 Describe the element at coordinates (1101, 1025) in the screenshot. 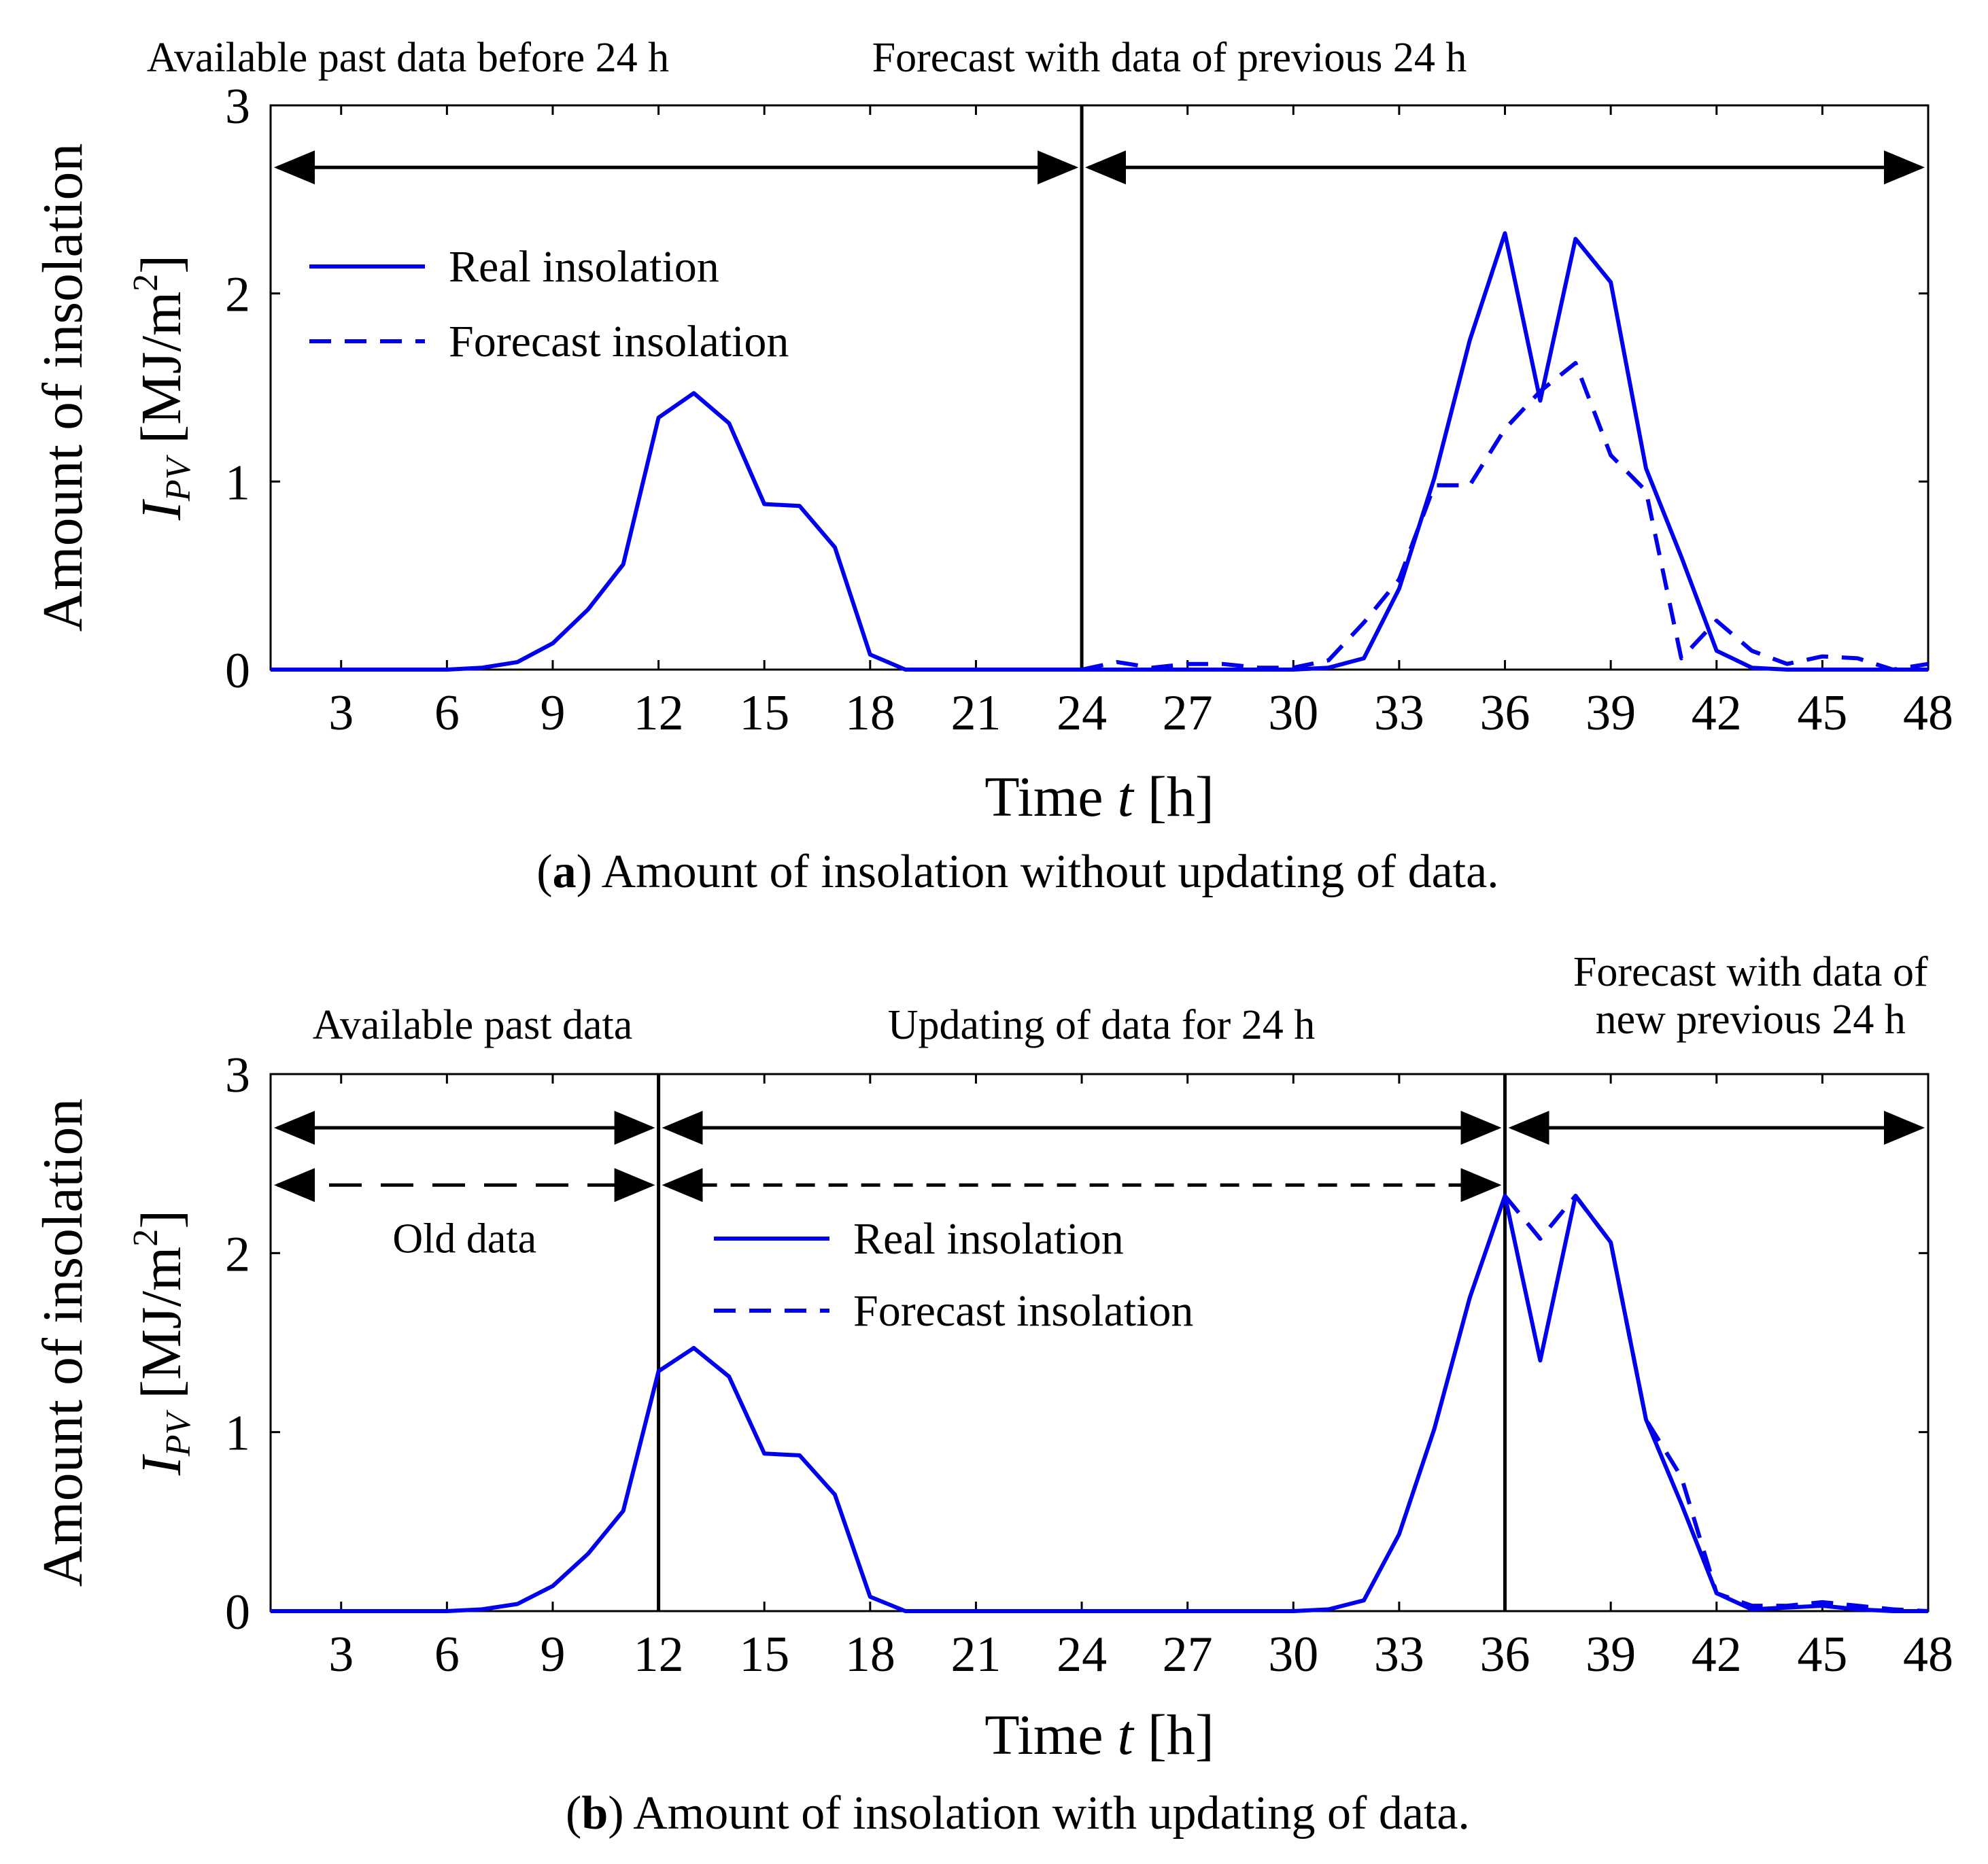

I see `range-label: Updating of data for 24 h` at that location.